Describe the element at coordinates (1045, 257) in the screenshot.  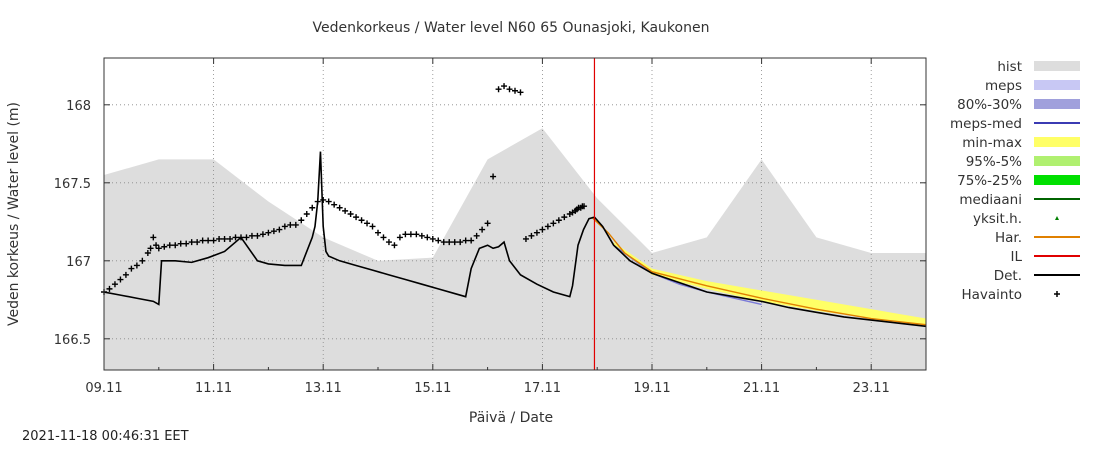
I see `legend-item-il: IL` at that location.